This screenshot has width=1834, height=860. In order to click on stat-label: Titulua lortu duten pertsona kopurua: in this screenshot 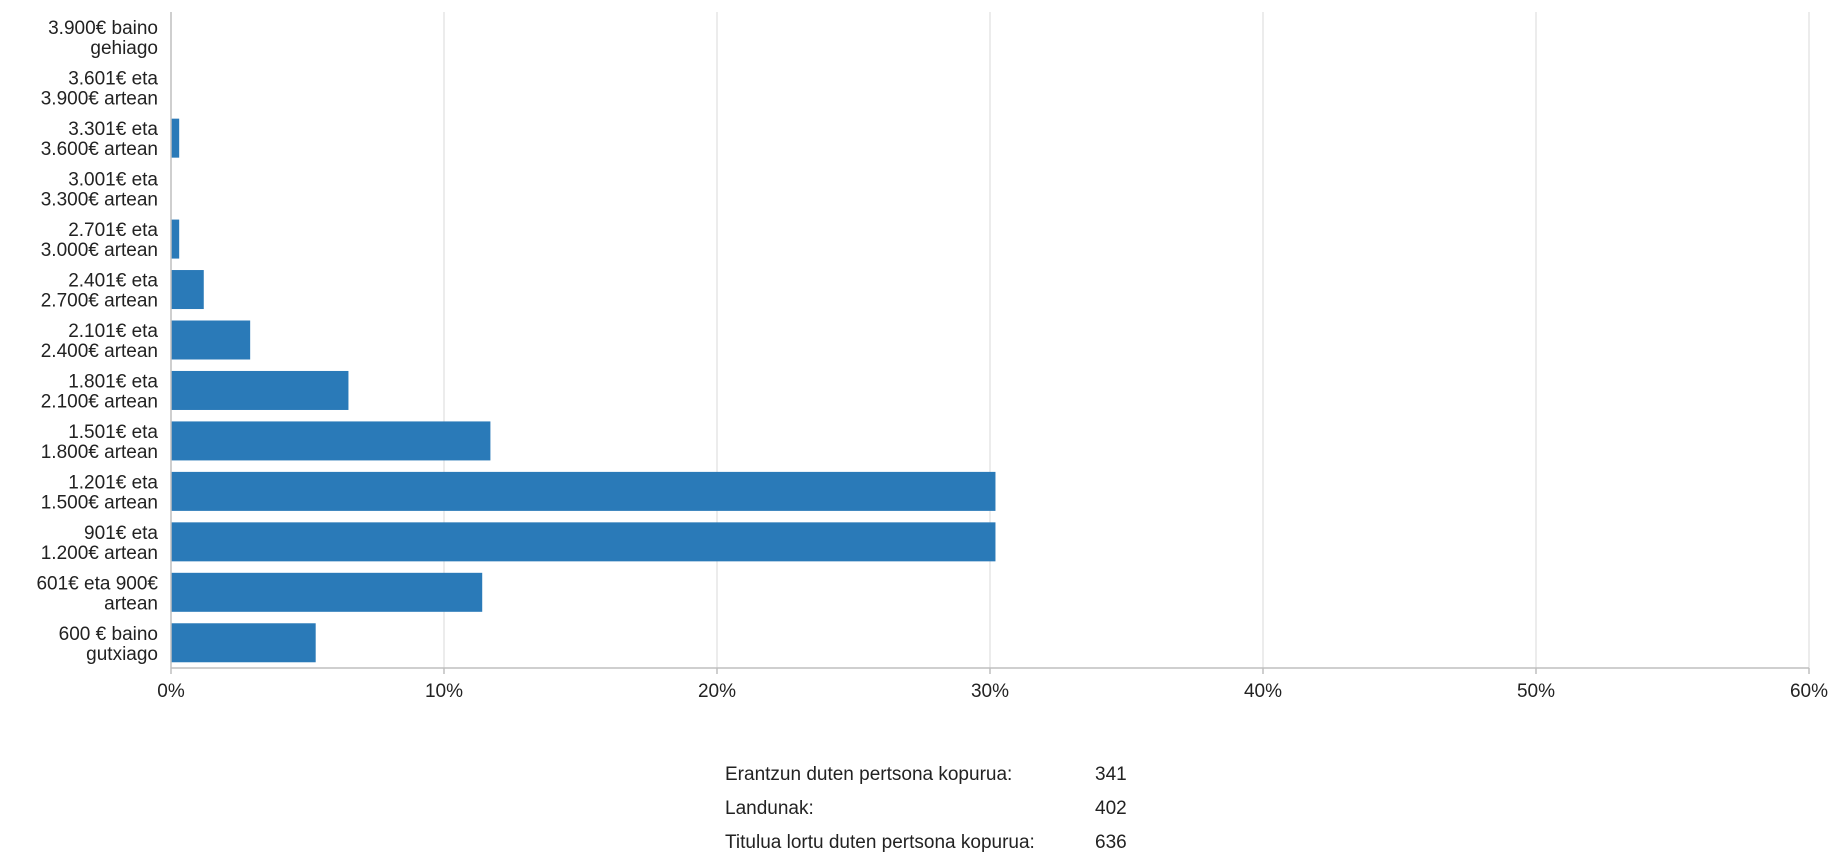, I will do `click(880, 842)`.